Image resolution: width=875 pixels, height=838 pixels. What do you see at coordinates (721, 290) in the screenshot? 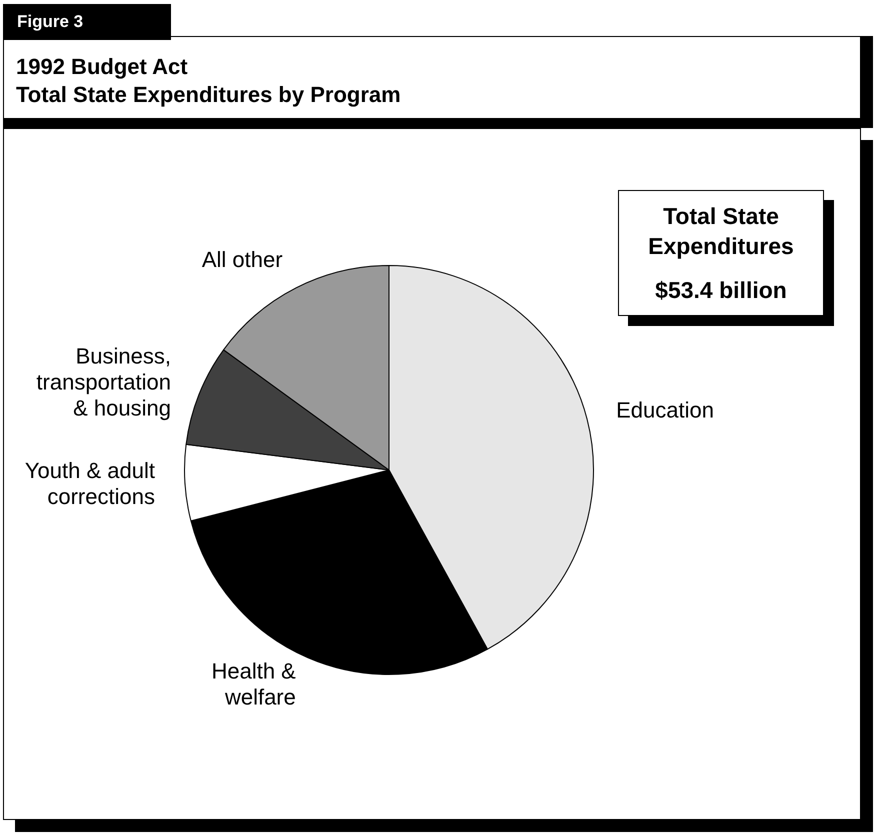
I see `text: $53.4 billion` at bounding box center [721, 290].